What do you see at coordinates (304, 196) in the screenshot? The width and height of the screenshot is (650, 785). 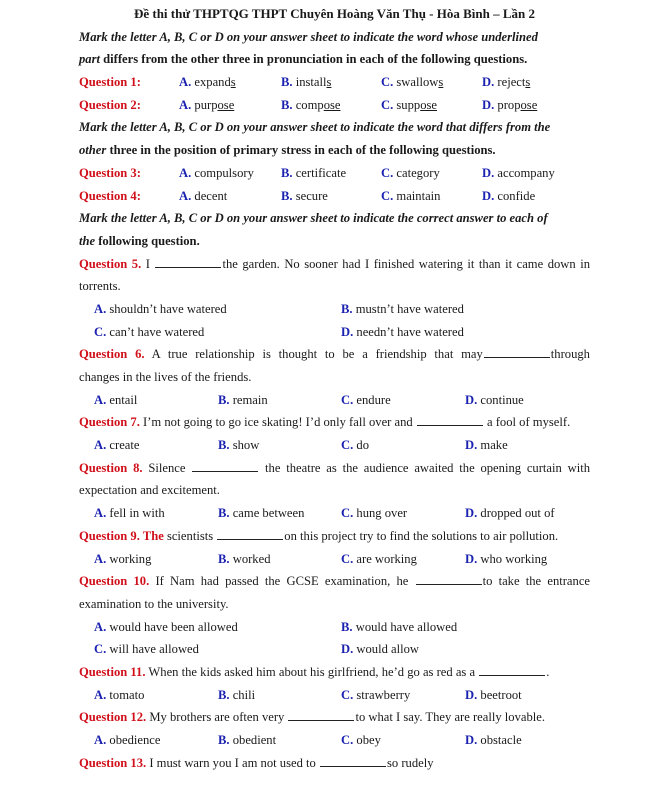 I see `option: B. secure` at bounding box center [304, 196].